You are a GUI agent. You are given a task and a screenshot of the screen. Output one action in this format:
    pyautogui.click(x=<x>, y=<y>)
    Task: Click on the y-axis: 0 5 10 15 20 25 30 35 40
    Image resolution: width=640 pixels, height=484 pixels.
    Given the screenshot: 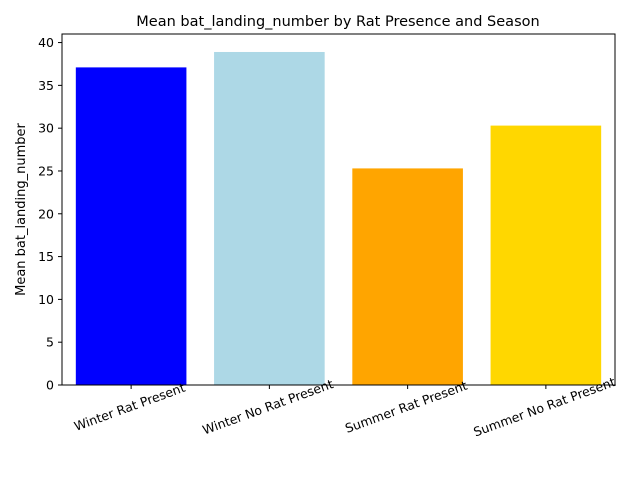 What is the action you would take?
    pyautogui.click(x=50, y=214)
    